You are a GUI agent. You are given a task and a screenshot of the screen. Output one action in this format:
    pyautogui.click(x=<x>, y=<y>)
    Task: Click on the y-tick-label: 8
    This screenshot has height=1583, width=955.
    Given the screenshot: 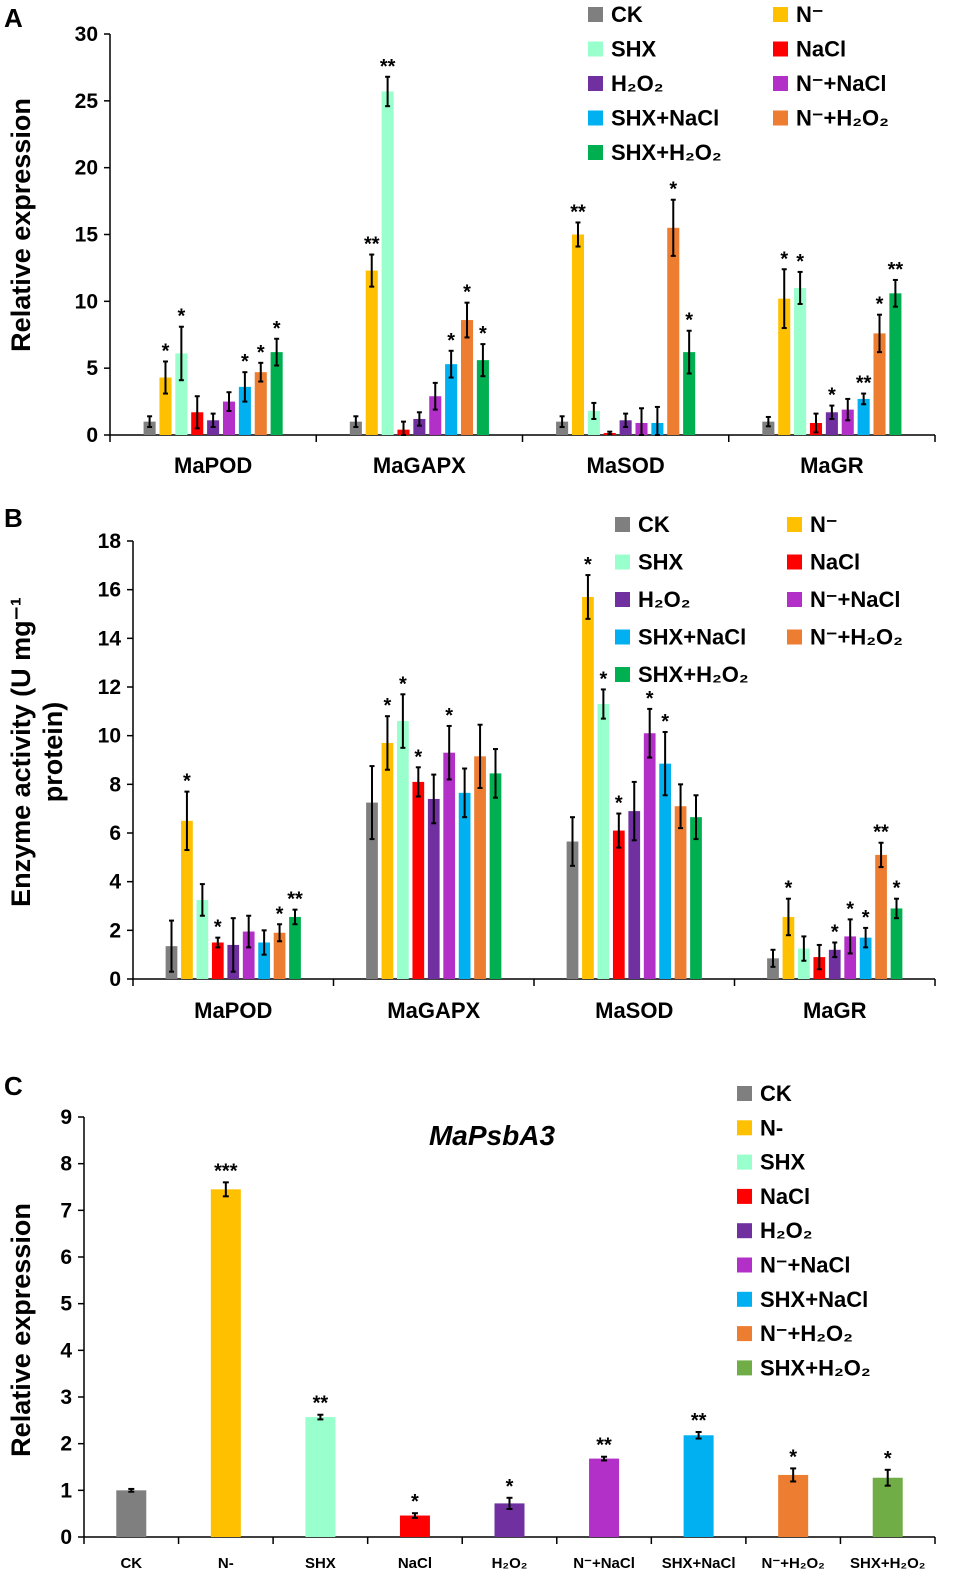 What is the action you would take?
    pyautogui.click(x=115, y=784)
    